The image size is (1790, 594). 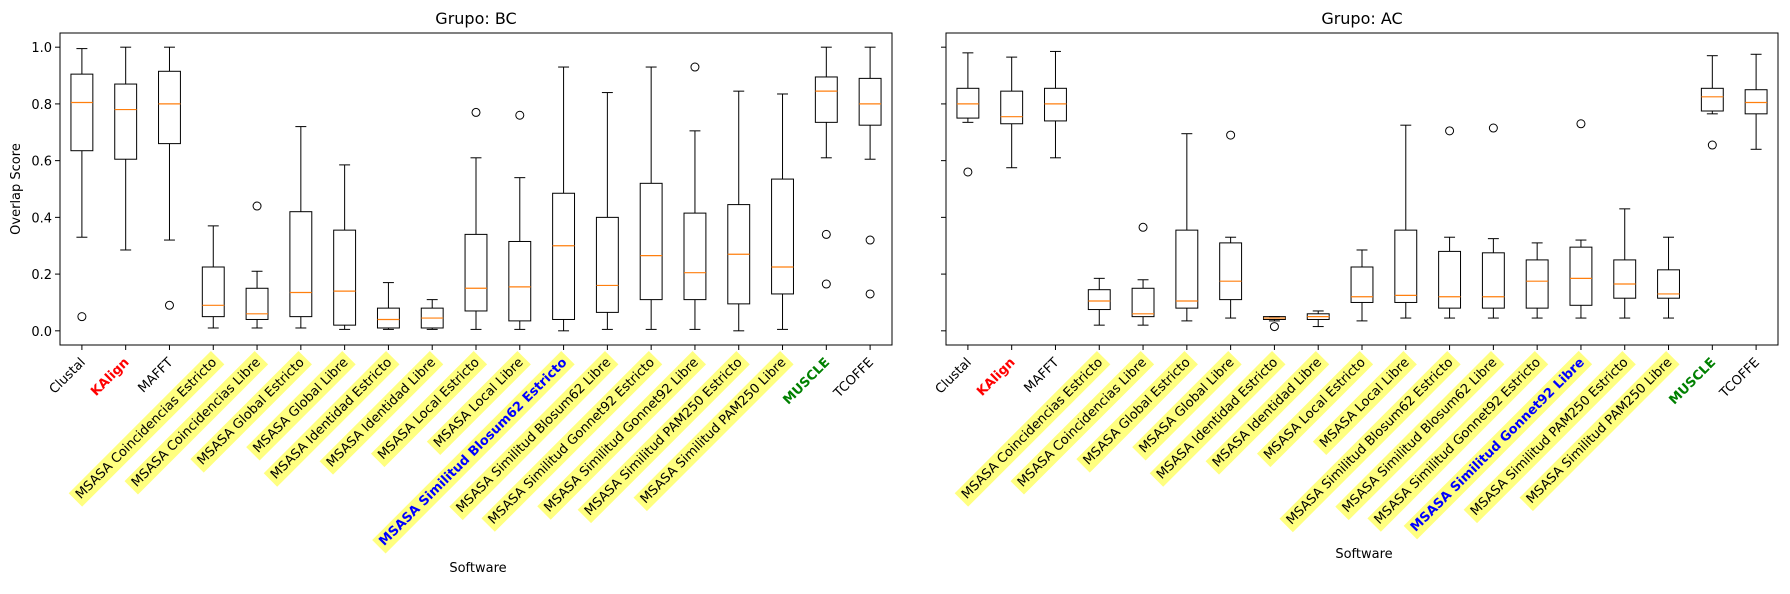 I want to click on panel-title: Grupo: BC, so click(x=475, y=18).